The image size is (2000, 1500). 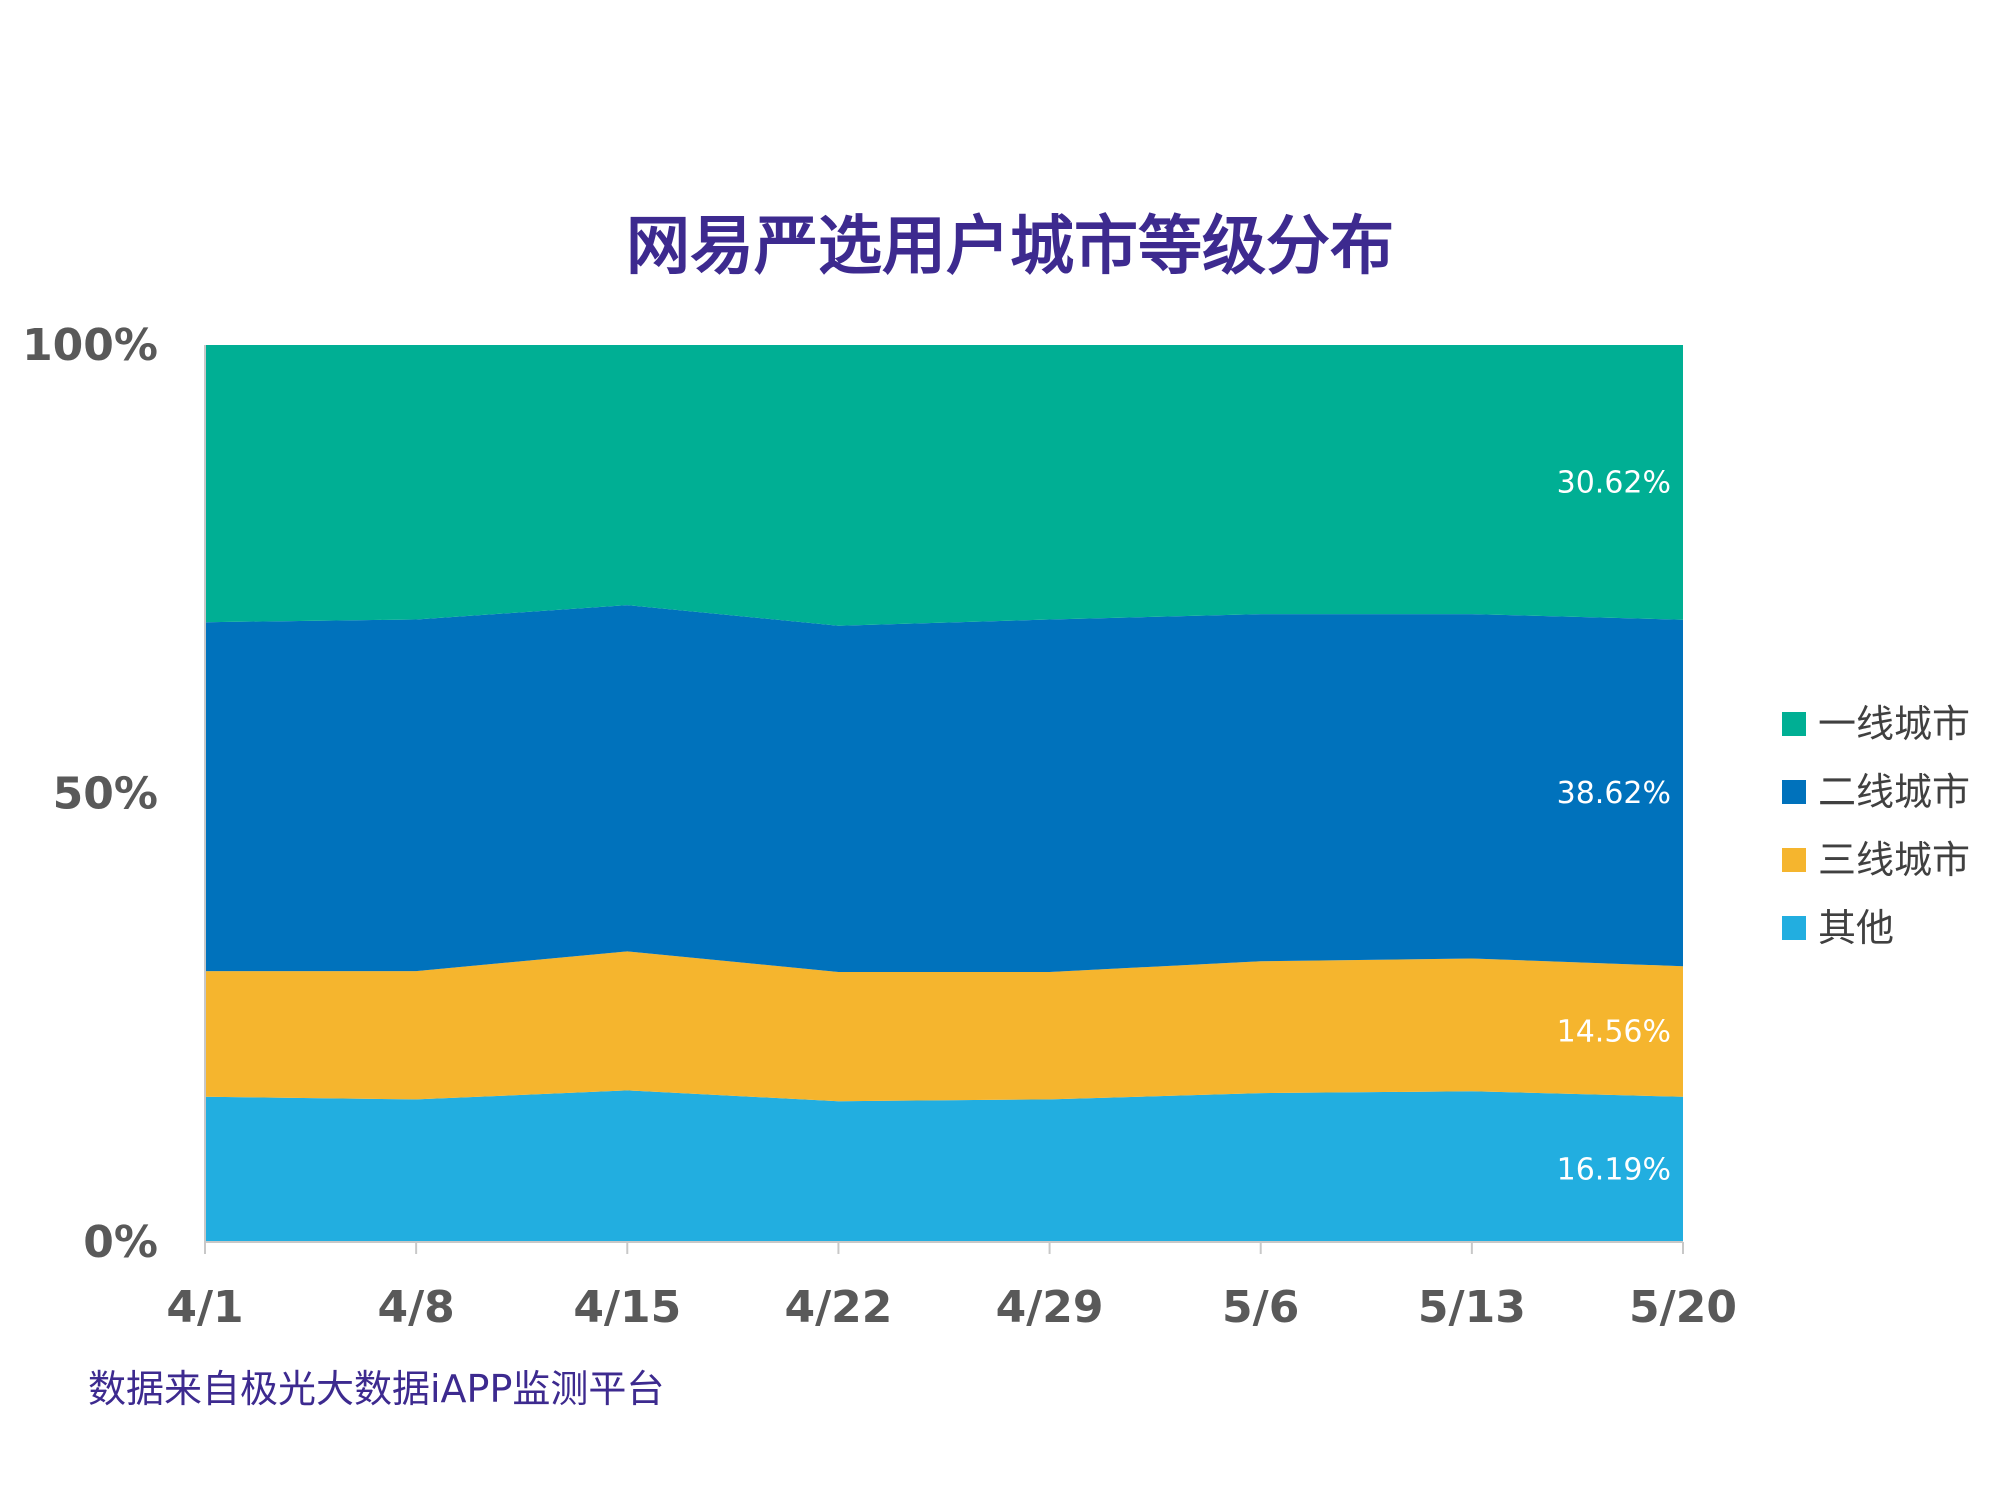 What do you see at coordinates (1614, 482) in the screenshot?
I see `data-label: 30.62%` at bounding box center [1614, 482].